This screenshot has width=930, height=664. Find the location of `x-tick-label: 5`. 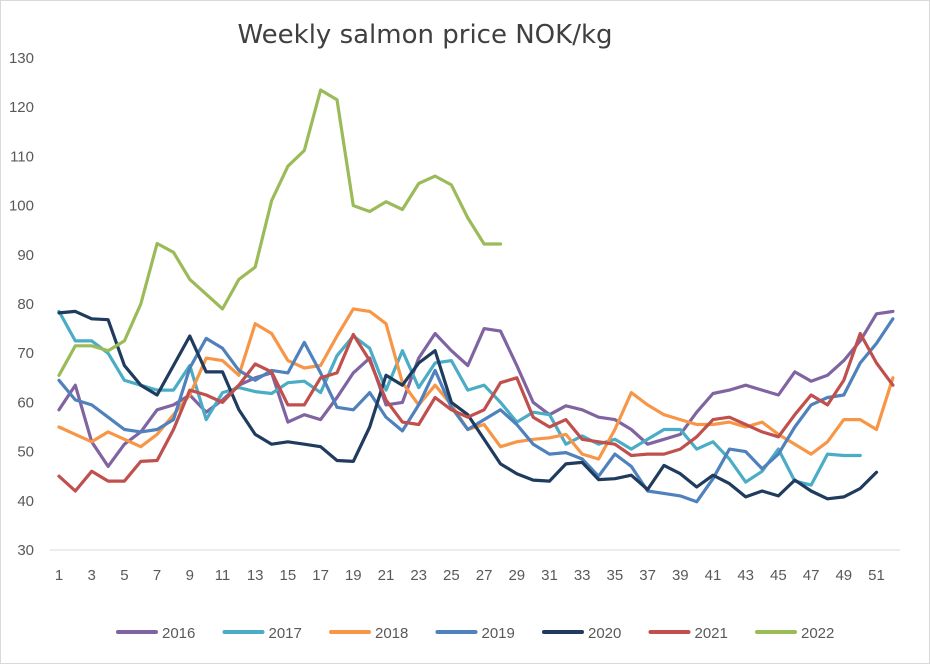

x-tick-label: 5 is located at coordinates (124, 575).